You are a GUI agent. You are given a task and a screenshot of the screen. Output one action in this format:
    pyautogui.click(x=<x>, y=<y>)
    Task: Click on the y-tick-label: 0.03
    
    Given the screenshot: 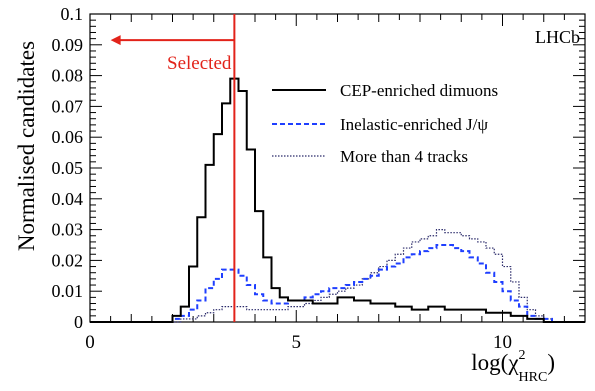 What is the action you would take?
    pyautogui.click(x=68, y=230)
    